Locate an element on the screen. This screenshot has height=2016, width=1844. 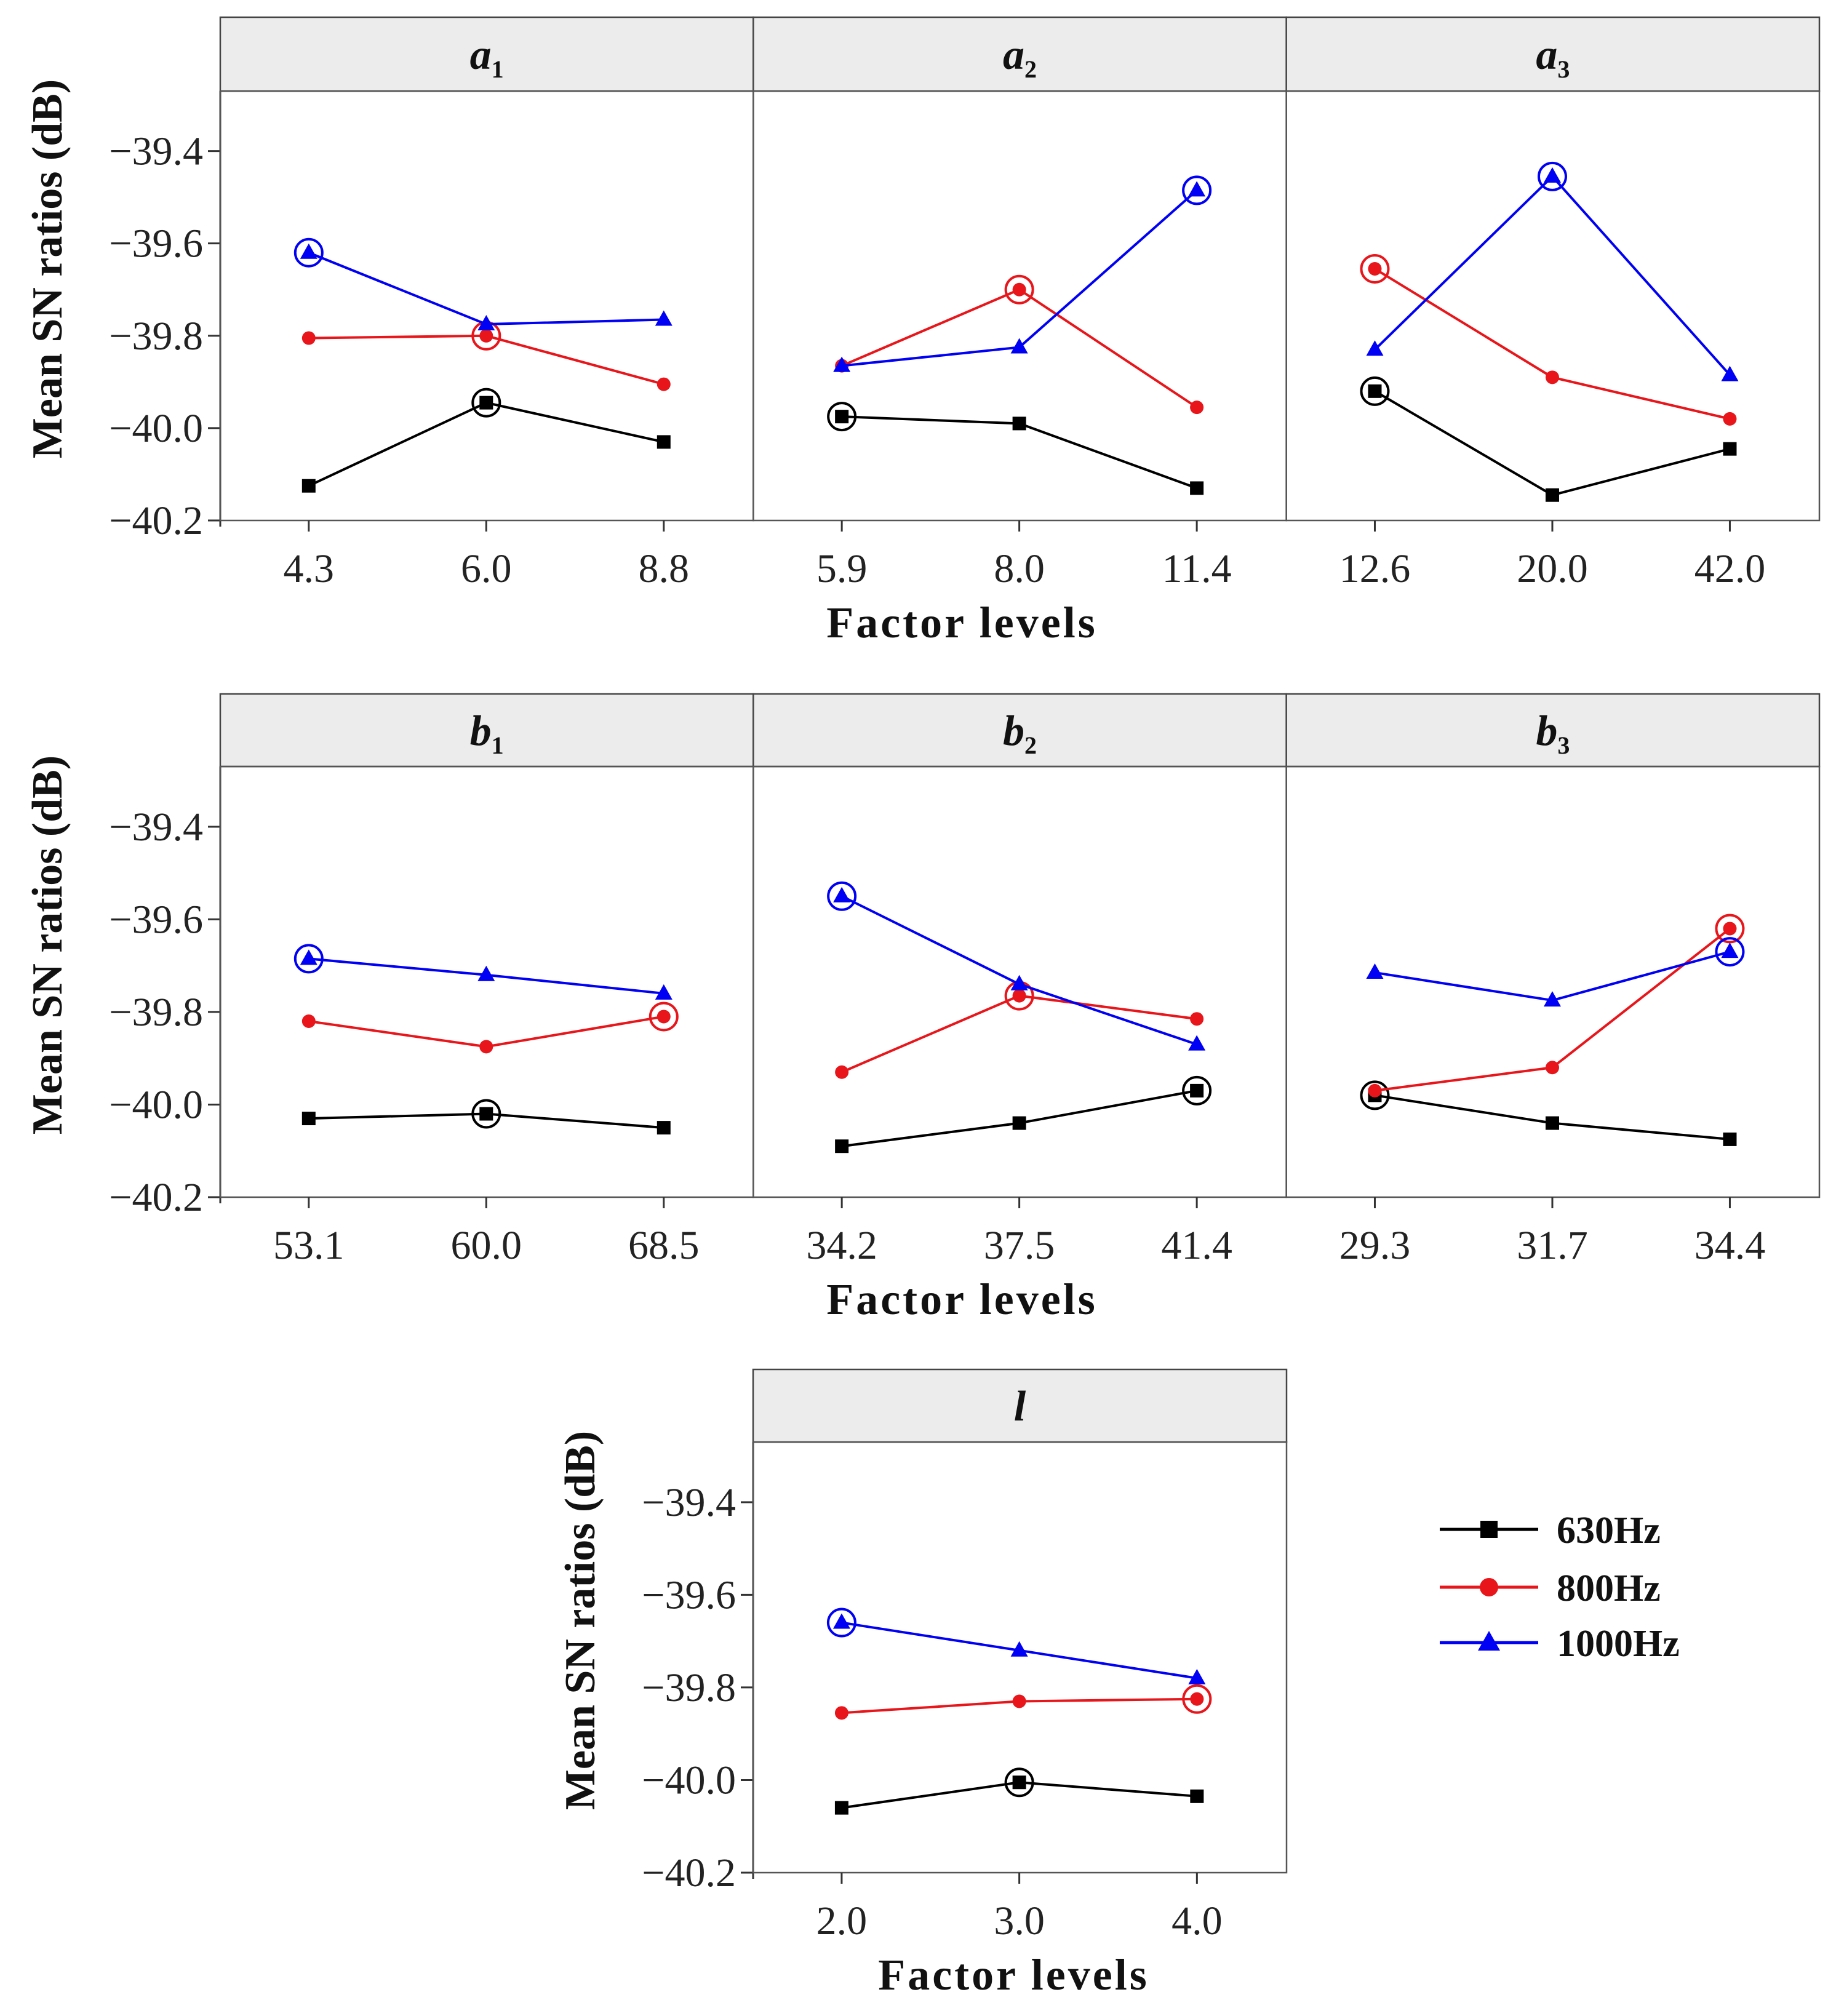
x-tick-label: 12.6 is located at coordinates (1375, 568).